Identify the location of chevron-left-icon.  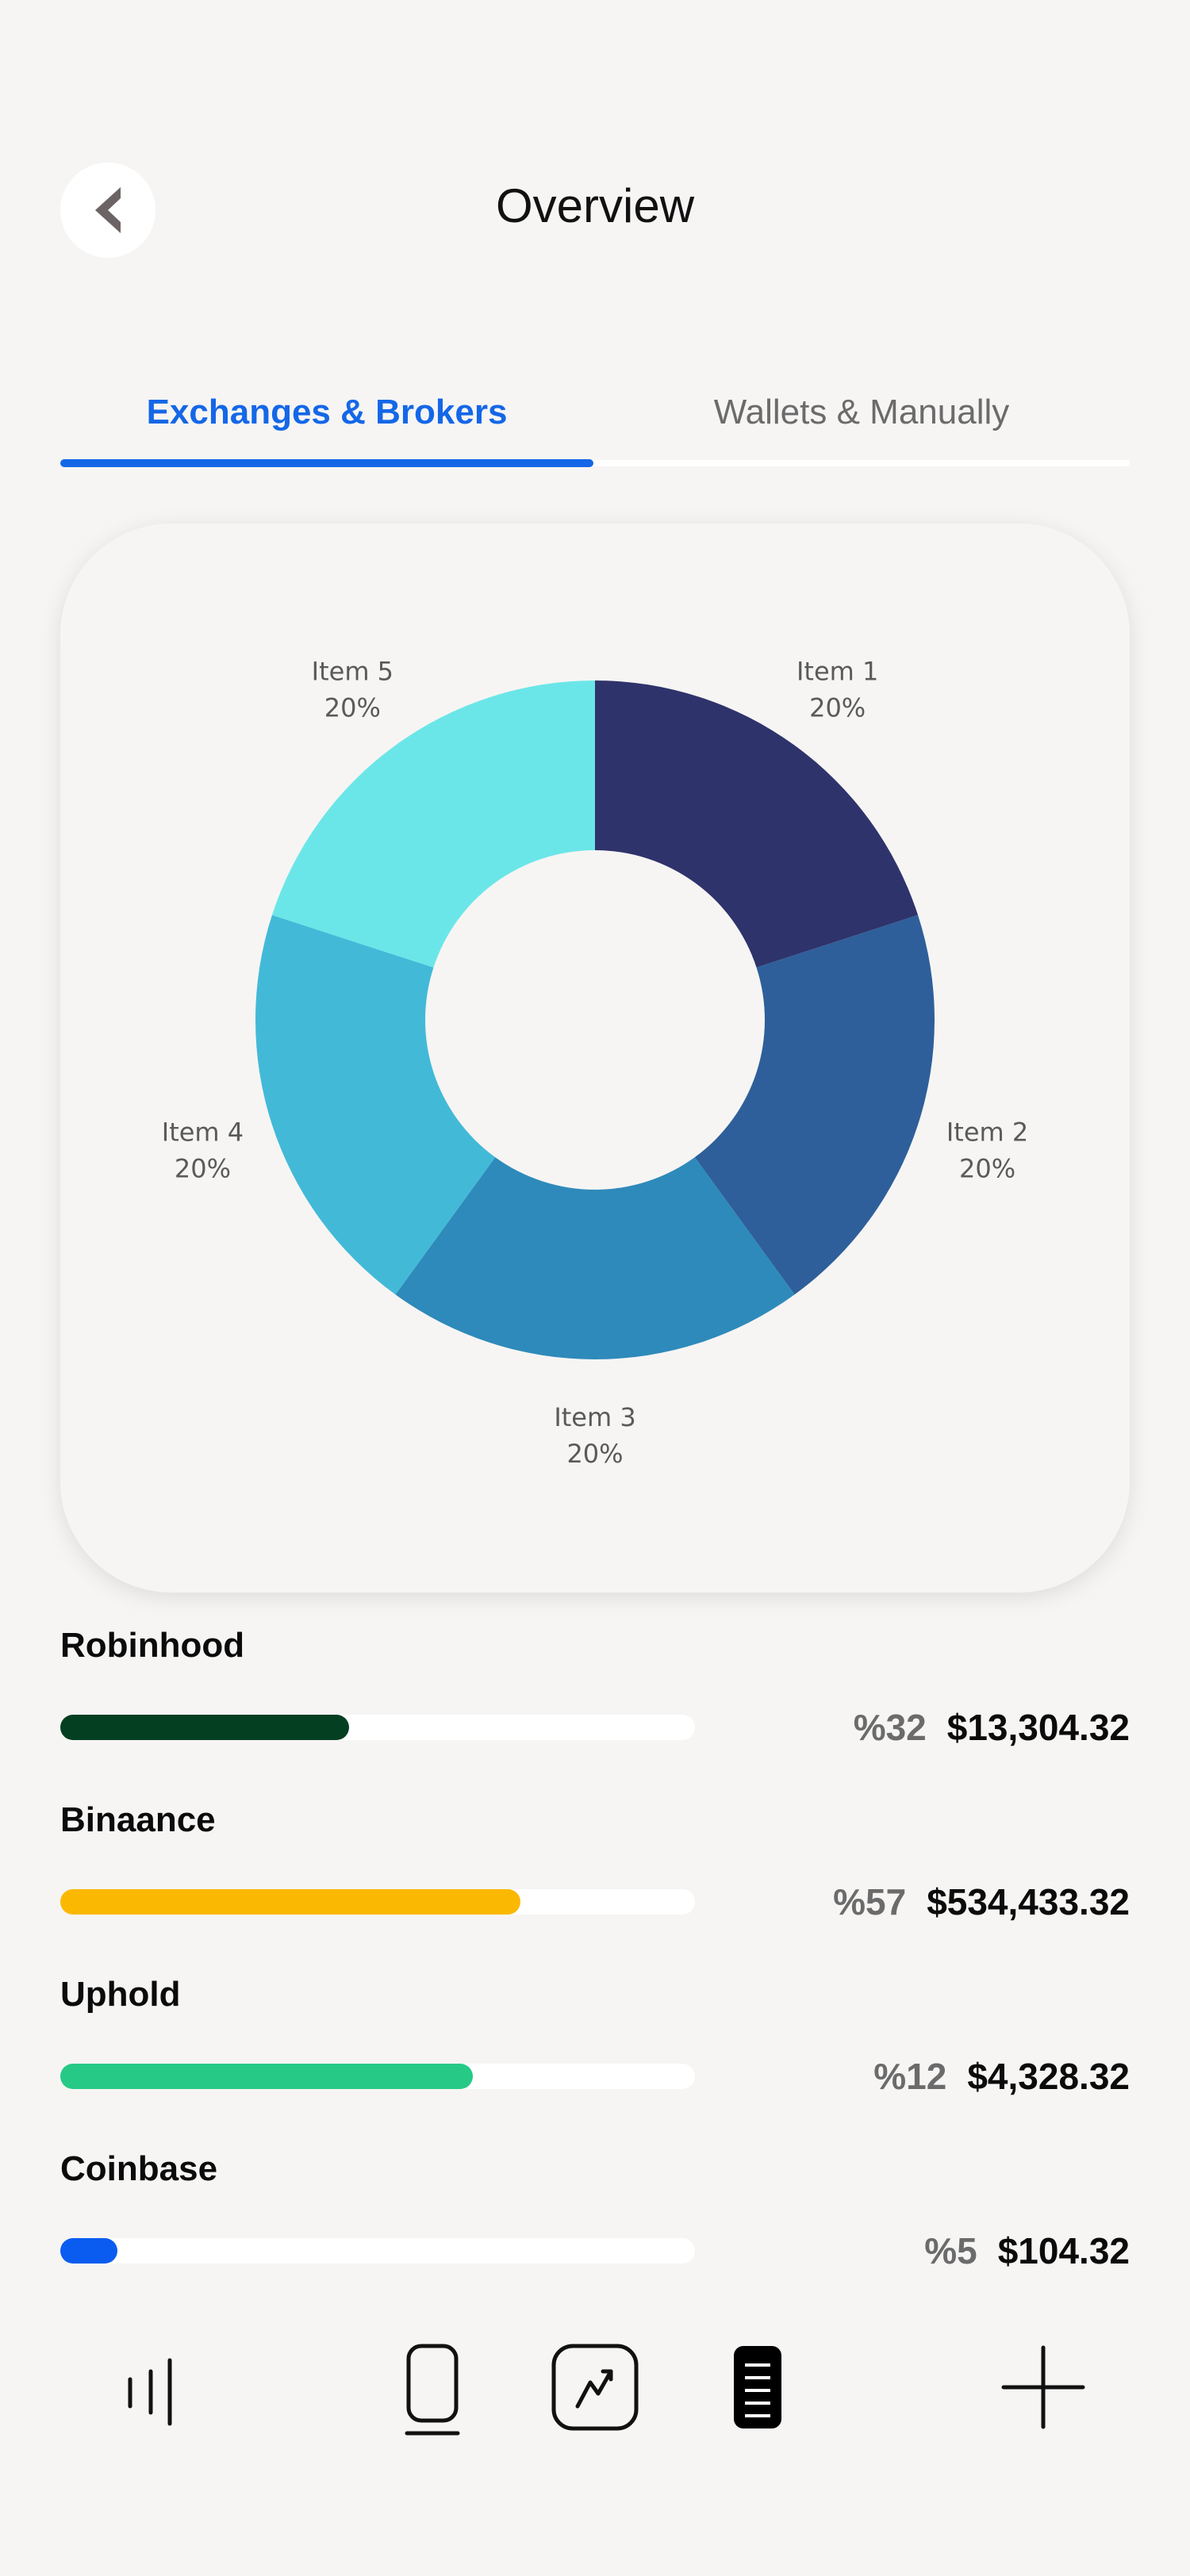
(108, 210).